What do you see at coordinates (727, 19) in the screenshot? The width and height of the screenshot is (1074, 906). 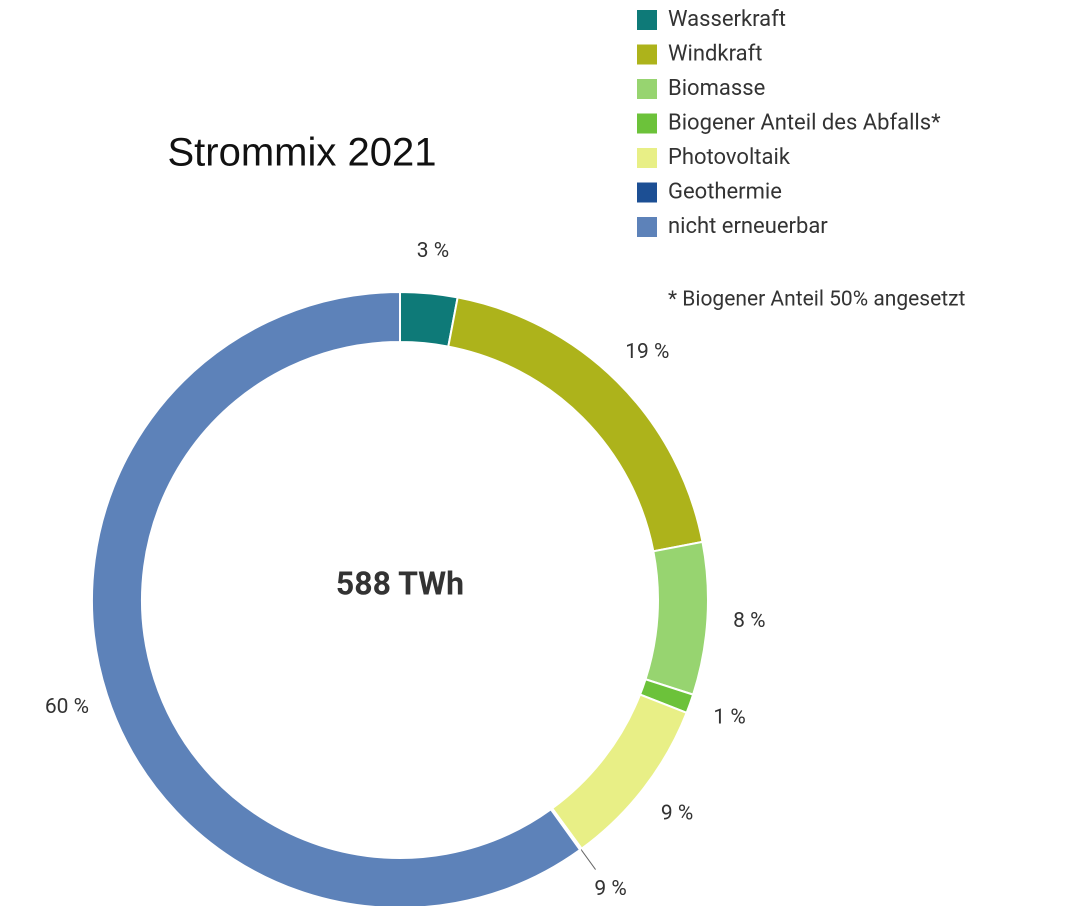 I see `legend-label: Wasserkraft` at bounding box center [727, 19].